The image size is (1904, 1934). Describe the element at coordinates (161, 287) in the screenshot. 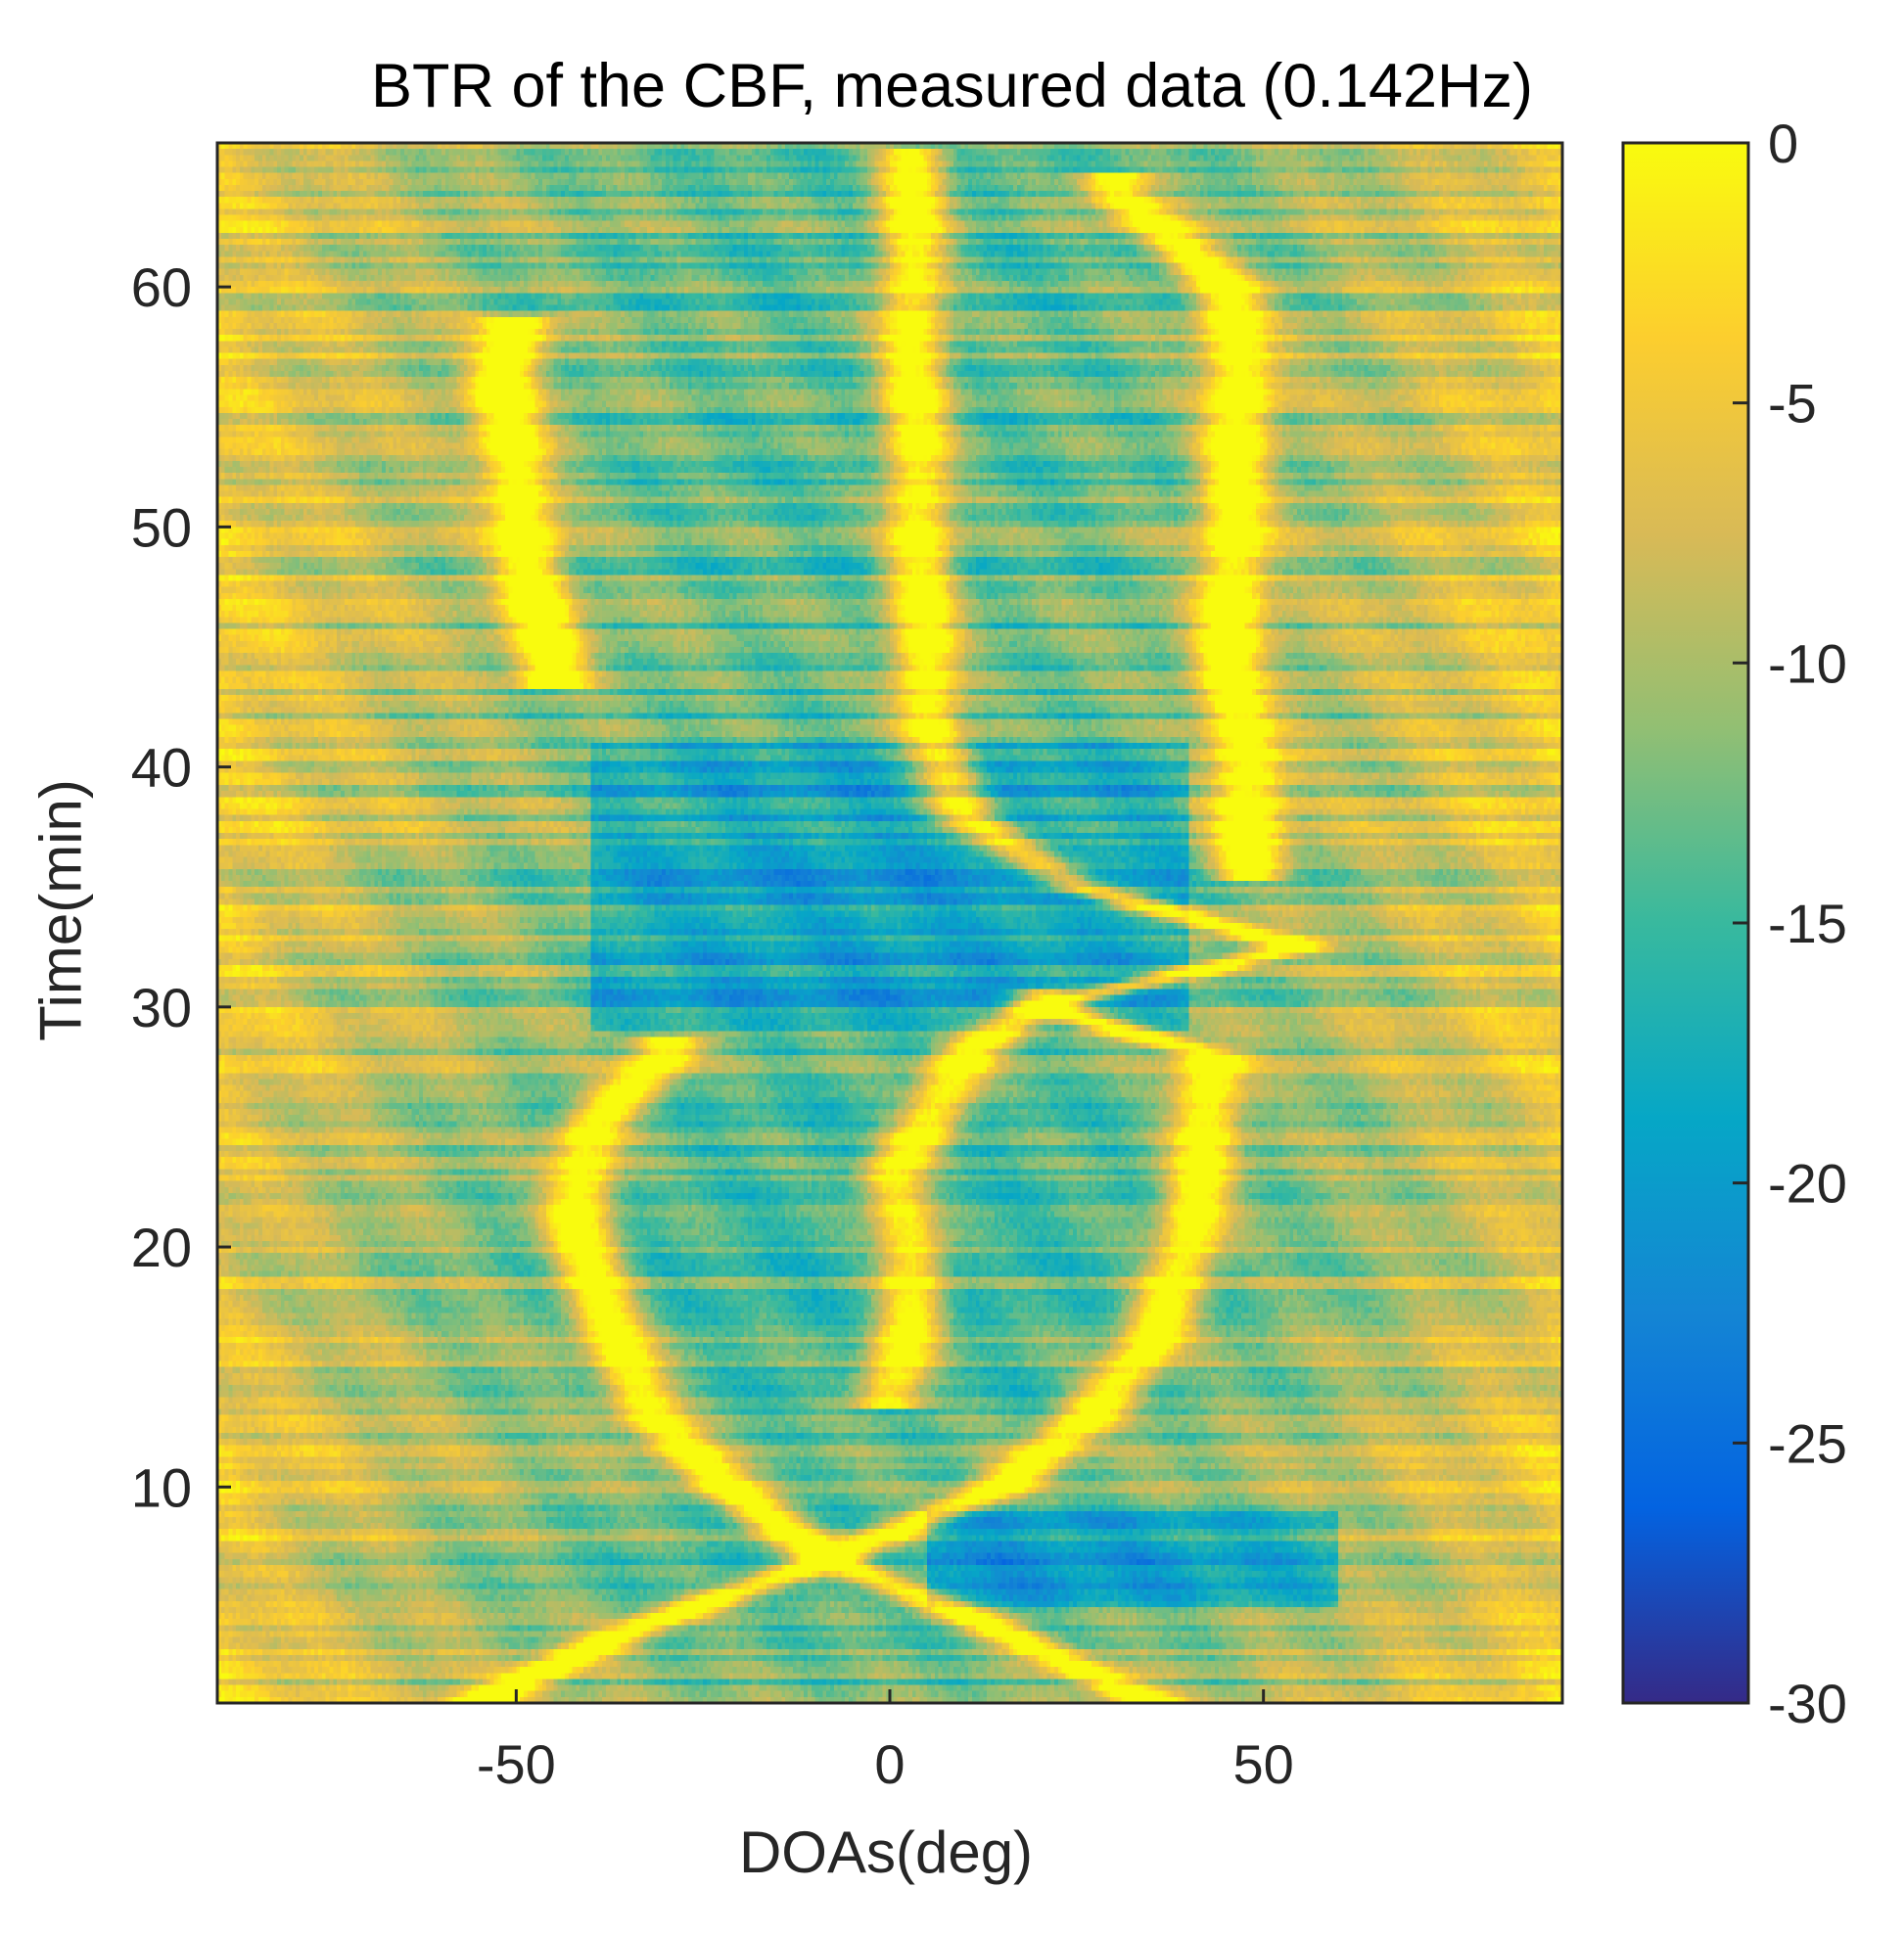

I see `y-tick-label: 60` at that location.